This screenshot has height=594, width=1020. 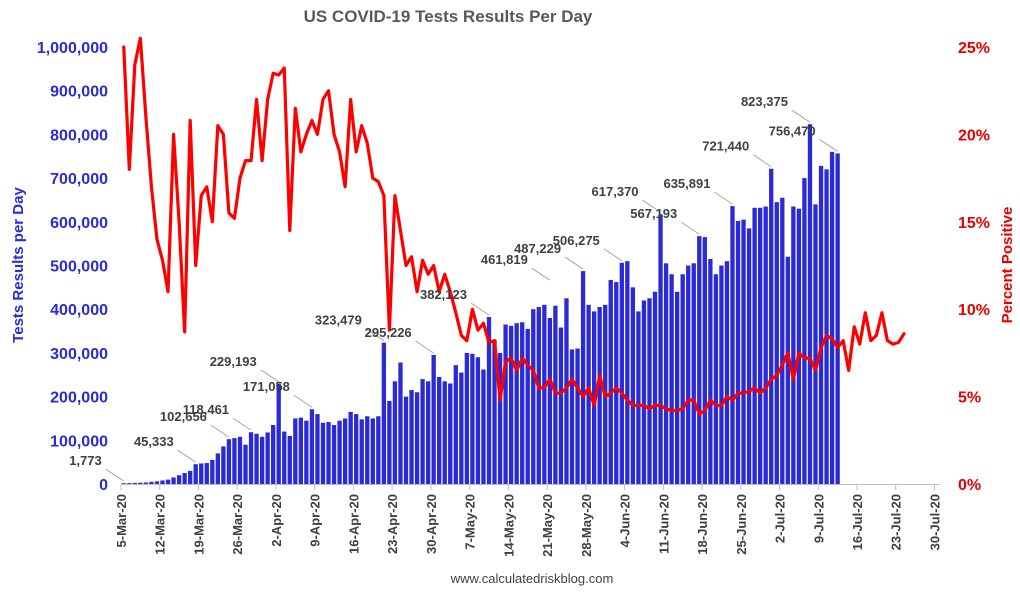 What do you see at coordinates (725, 146) in the screenshot?
I see `data-label: 721,440` at bounding box center [725, 146].